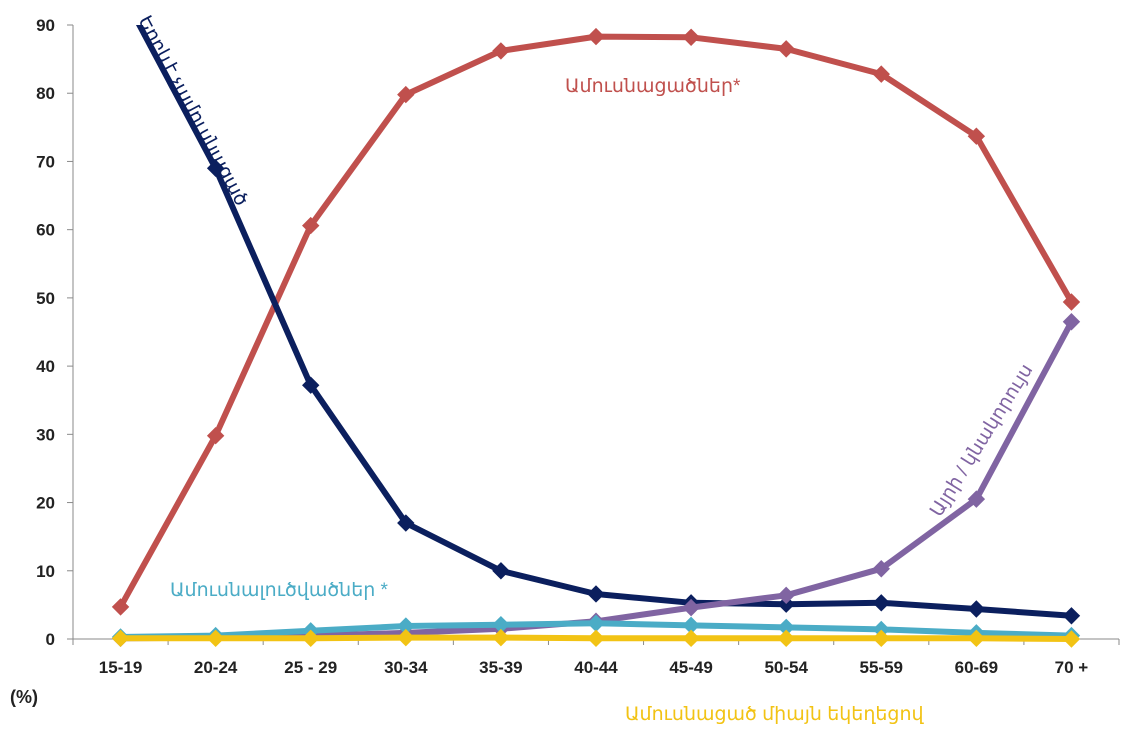 Image resolution: width=1130 pixels, height=733 pixels. What do you see at coordinates (881, 667) in the screenshot?
I see `x-tick-label: 55-59` at bounding box center [881, 667].